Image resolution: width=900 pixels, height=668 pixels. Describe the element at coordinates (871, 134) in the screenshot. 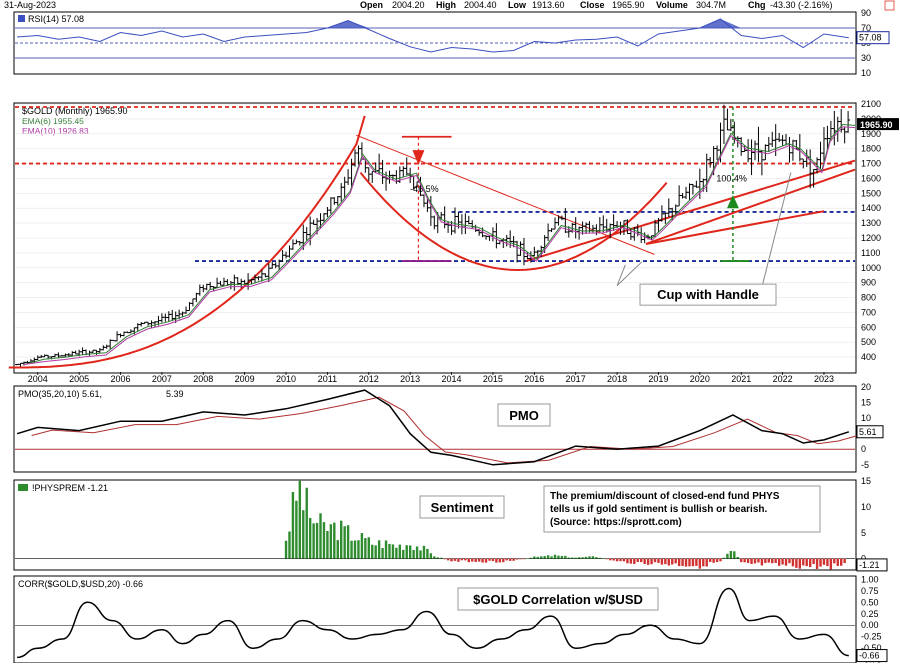

I see `y-tick-label-1-2: 1900` at that location.